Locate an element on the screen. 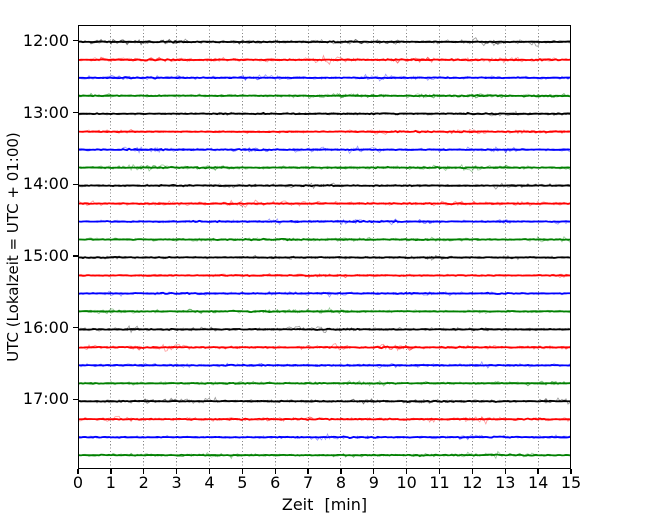 This screenshot has height=520, width=650. x-tick-label: 3 is located at coordinates (176, 482).